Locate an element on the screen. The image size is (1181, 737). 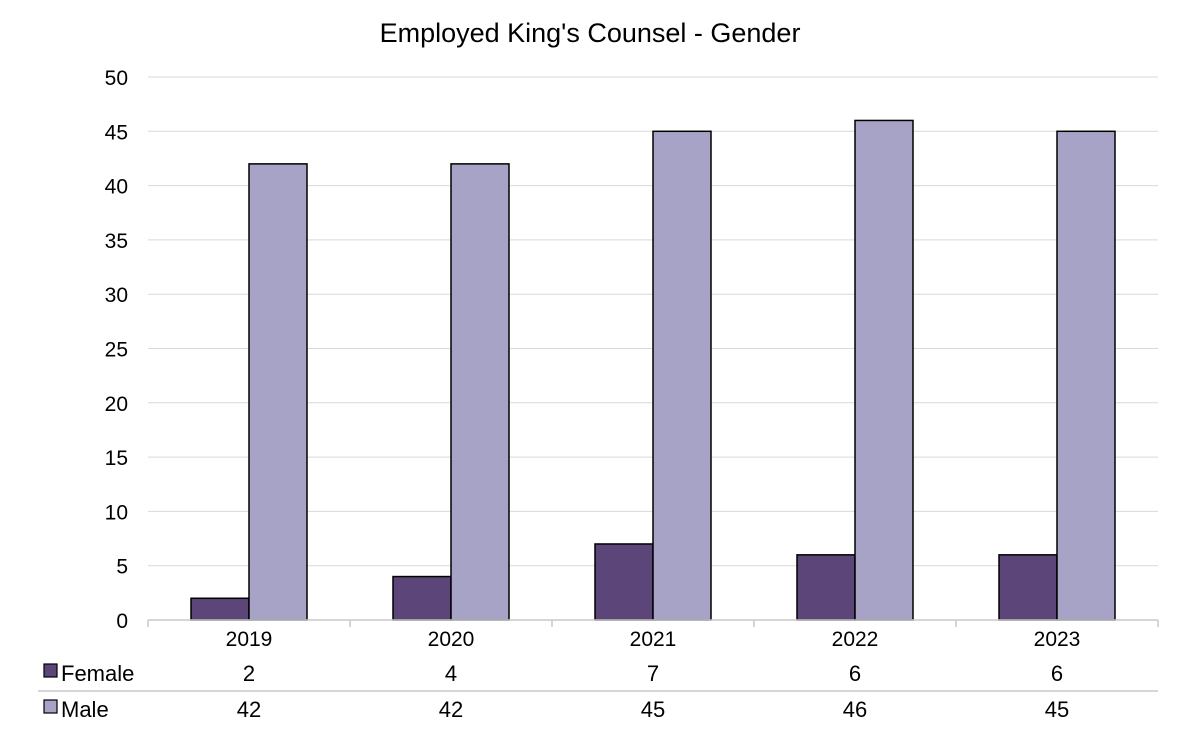
y-tick-label: 5 is located at coordinates (122, 567).